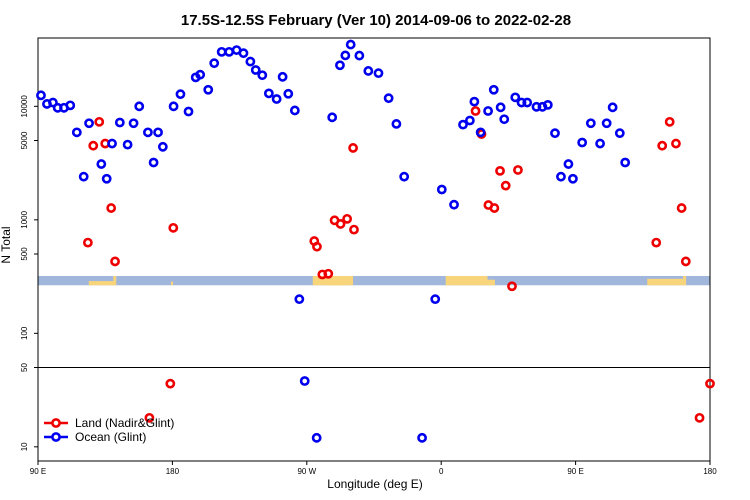 The height and width of the screenshot is (500, 750). What do you see at coordinates (374, 484) in the screenshot?
I see `x-axis-label: Longitude (deg E)` at bounding box center [374, 484].